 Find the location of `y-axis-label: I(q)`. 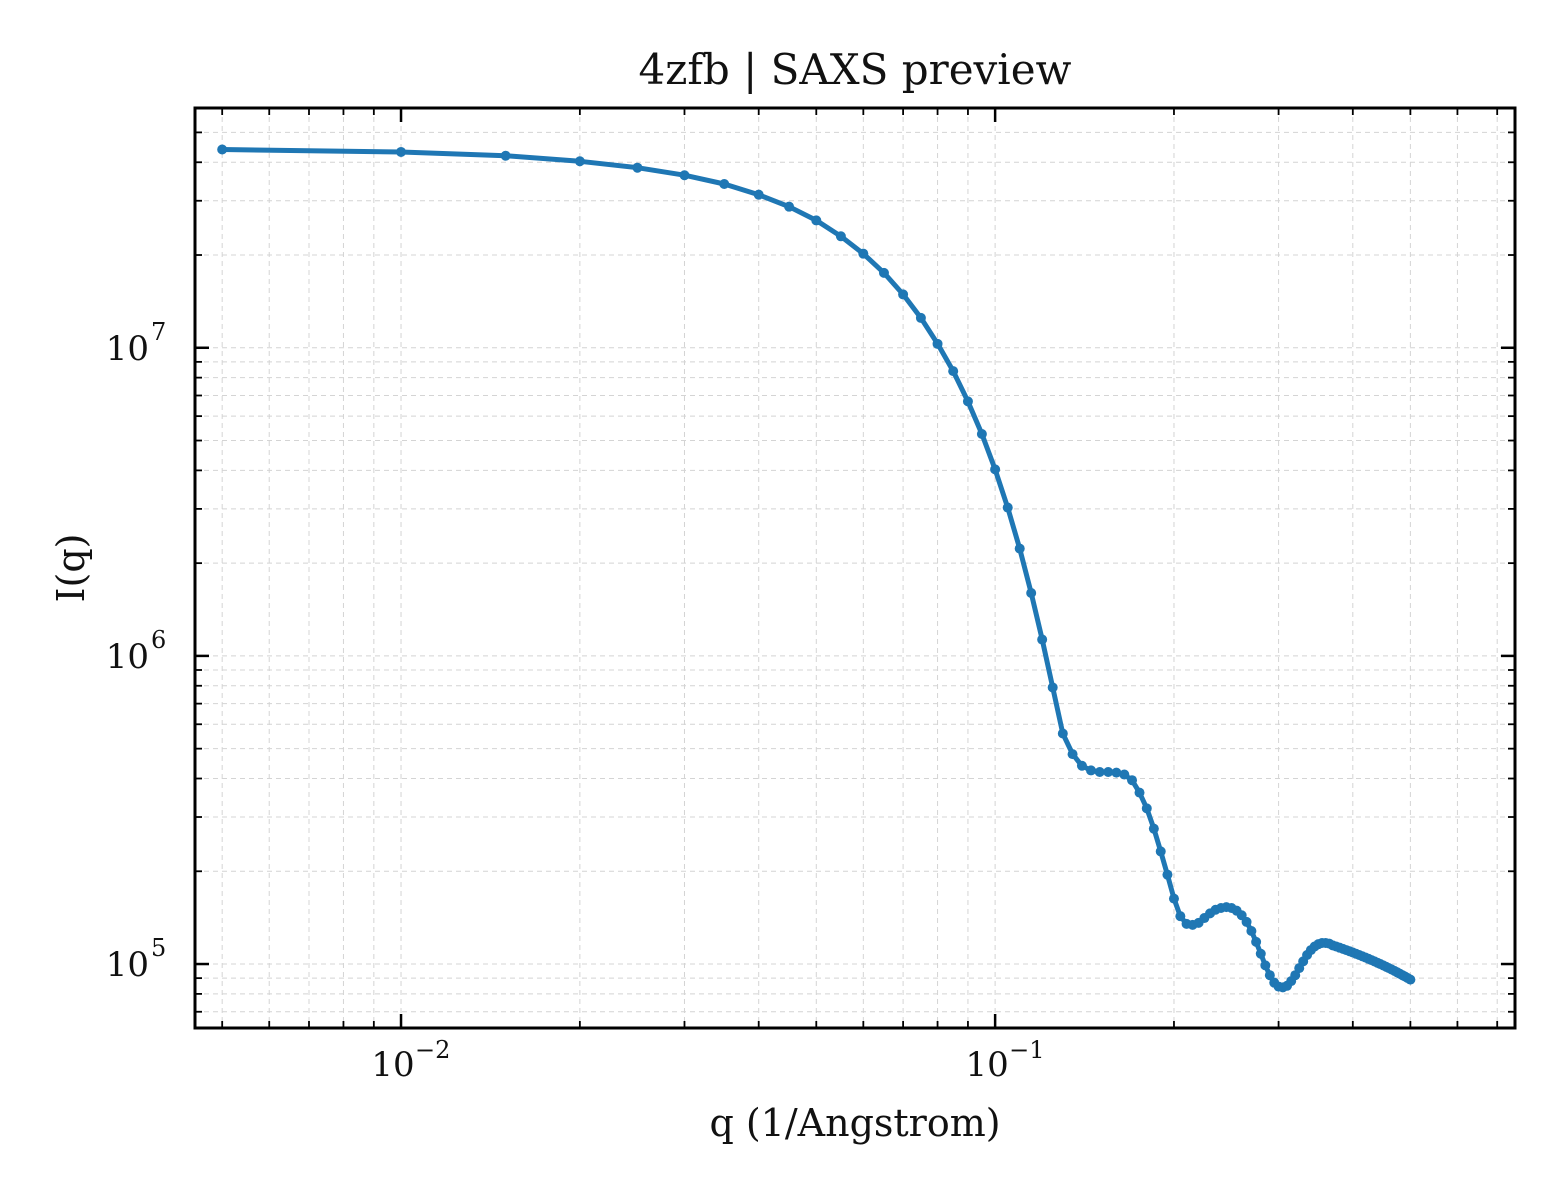

y-axis-label: I(q) is located at coordinates (71, 568).